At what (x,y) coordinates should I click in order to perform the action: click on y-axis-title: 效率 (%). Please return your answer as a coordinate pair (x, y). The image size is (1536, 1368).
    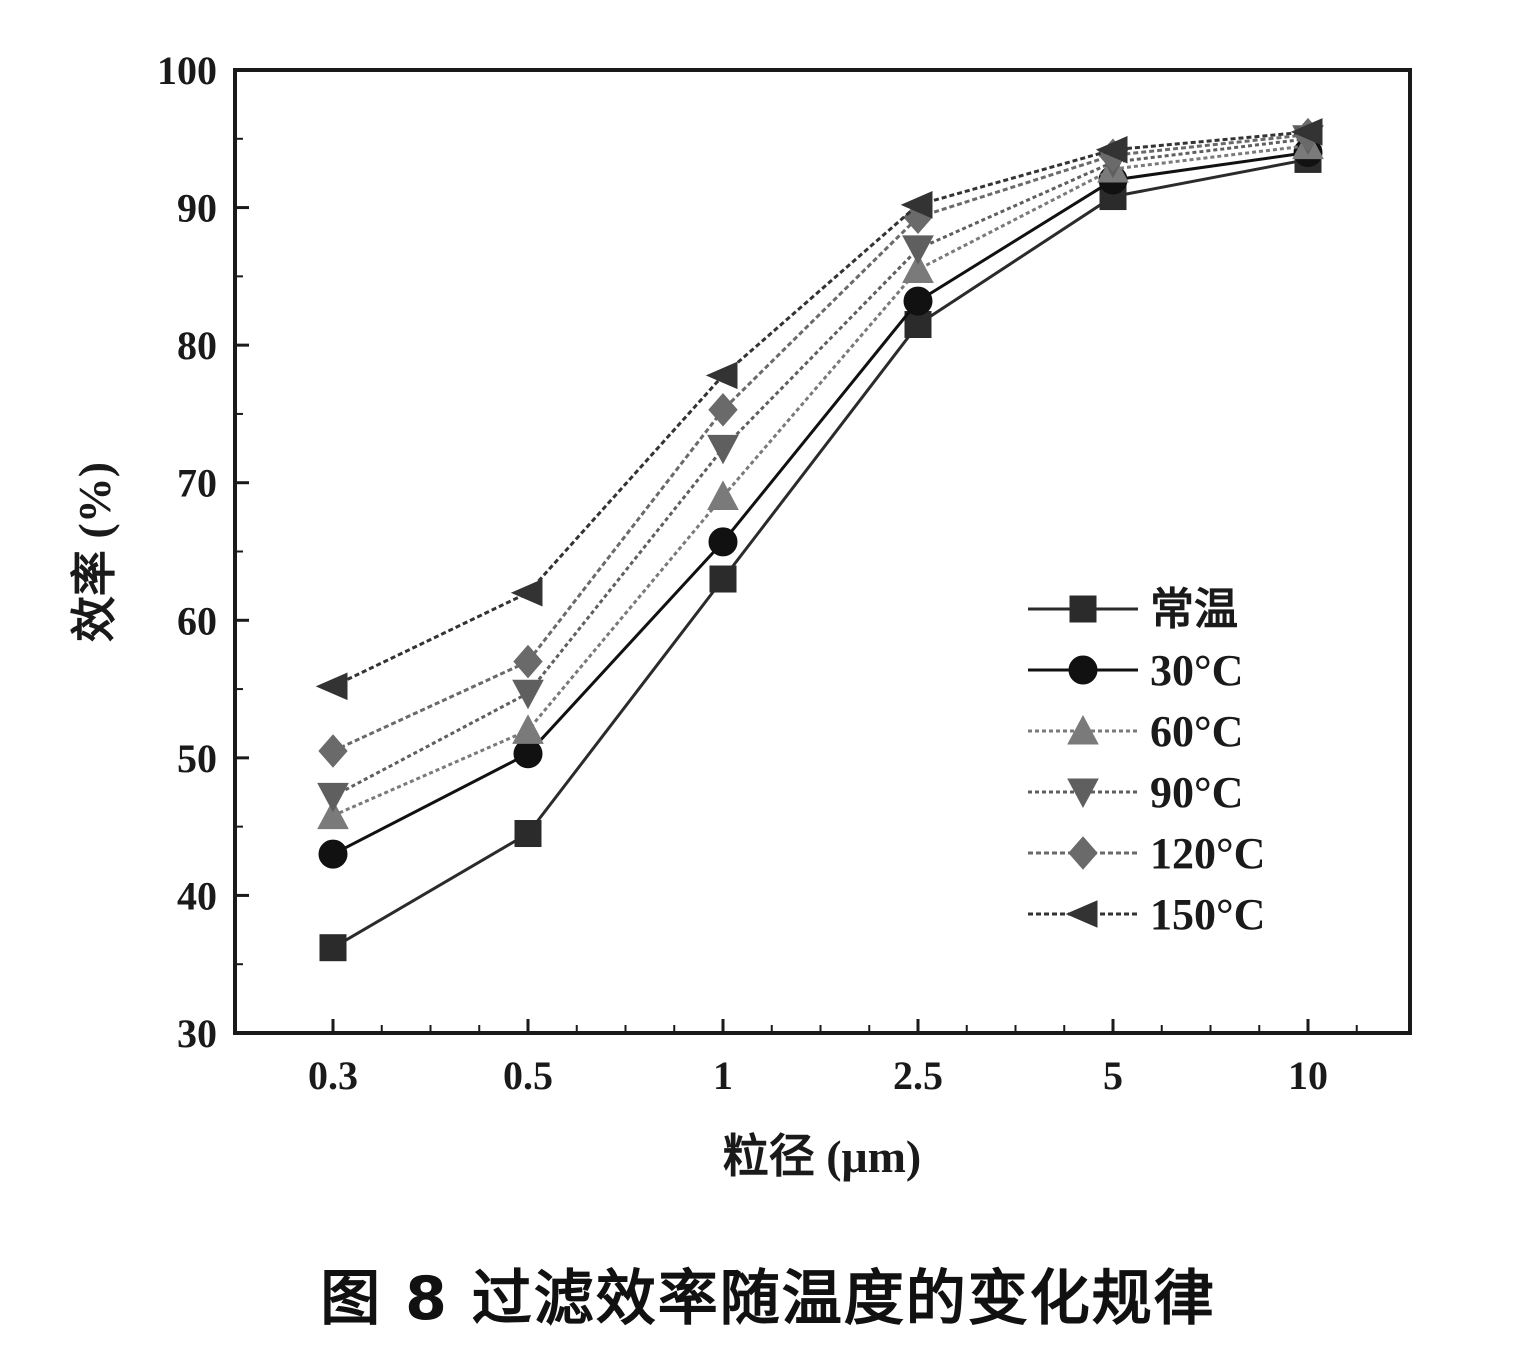
    Looking at the image, I should click on (94, 552).